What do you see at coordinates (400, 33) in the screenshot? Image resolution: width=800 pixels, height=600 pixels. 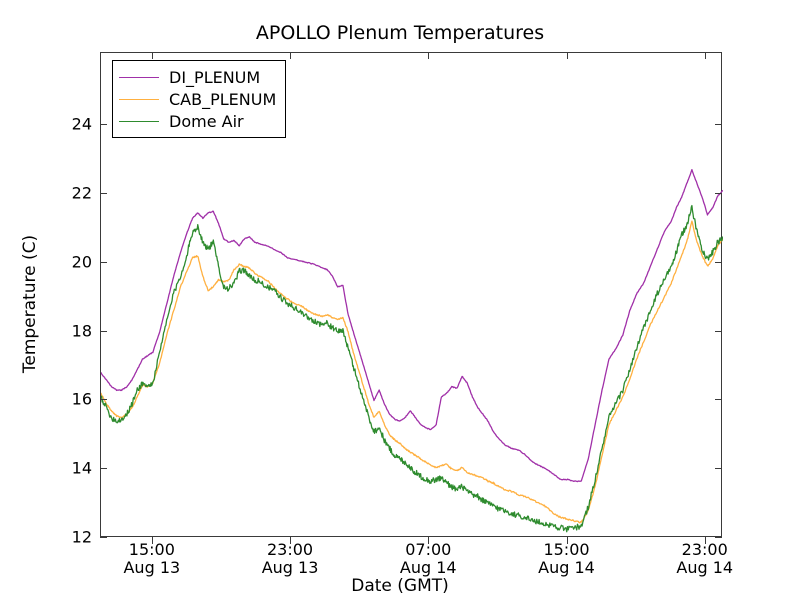 I see `page-title: APOLLO Plenum Temperatures` at bounding box center [400, 33].